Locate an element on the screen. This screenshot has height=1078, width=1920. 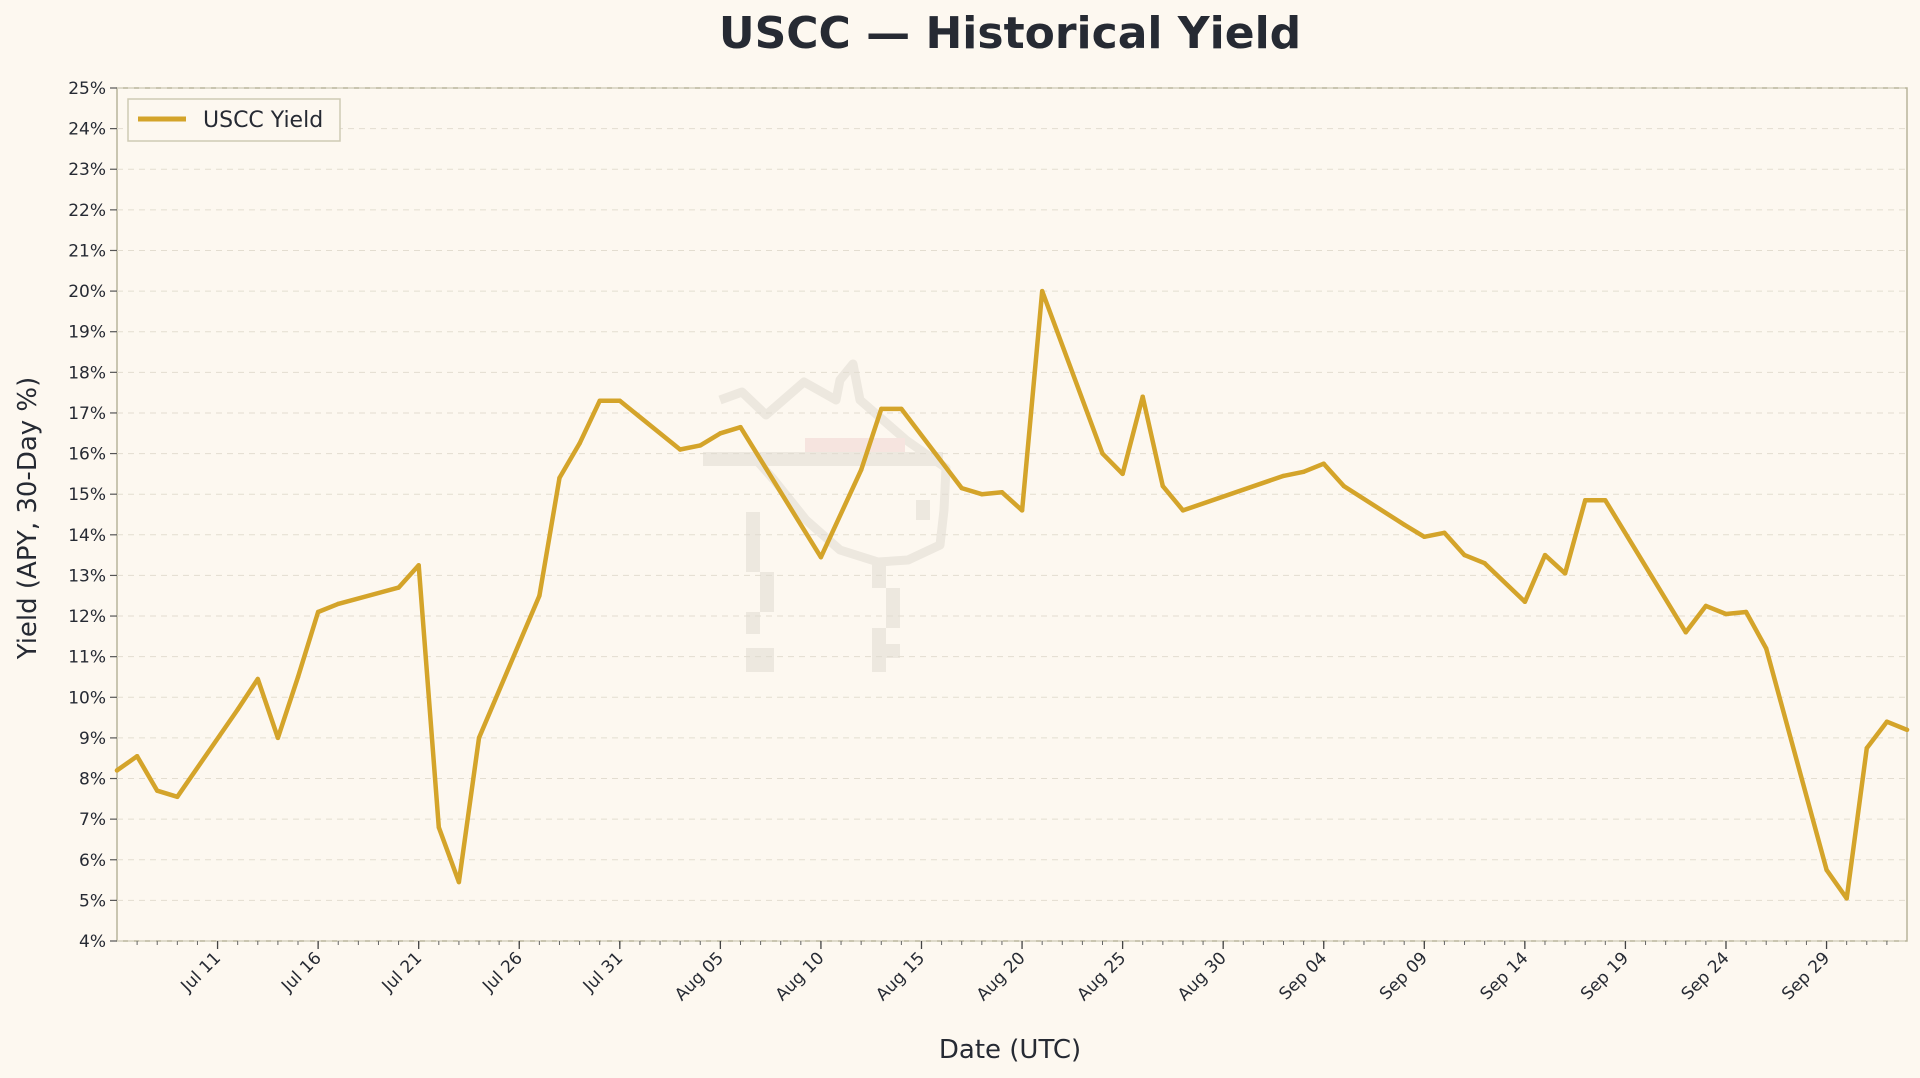
x-tick-label: Jul 21 is located at coordinates (402, 972).